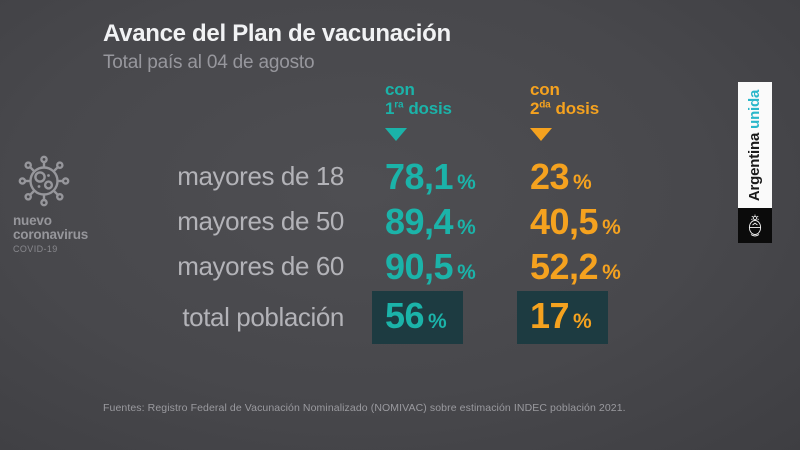 This screenshot has width=800, height=450. I want to click on dose2-value-mayores-18: 23%, so click(561, 176).